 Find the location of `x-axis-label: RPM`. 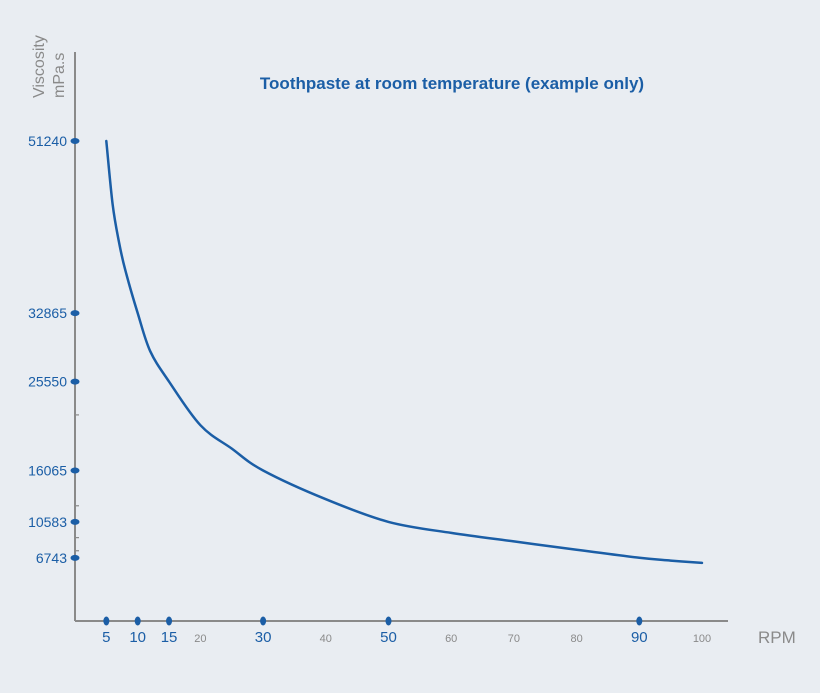

x-axis-label: RPM is located at coordinates (777, 637).